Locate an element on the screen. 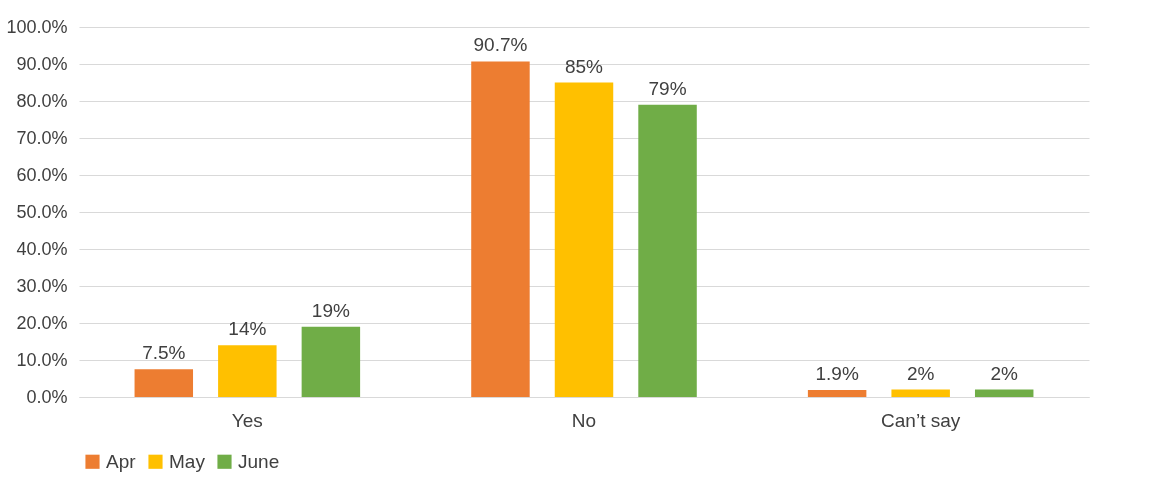 The width and height of the screenshot is (1150, 499). y-tick-label: 20.0% is located at coordinates (42, 322).